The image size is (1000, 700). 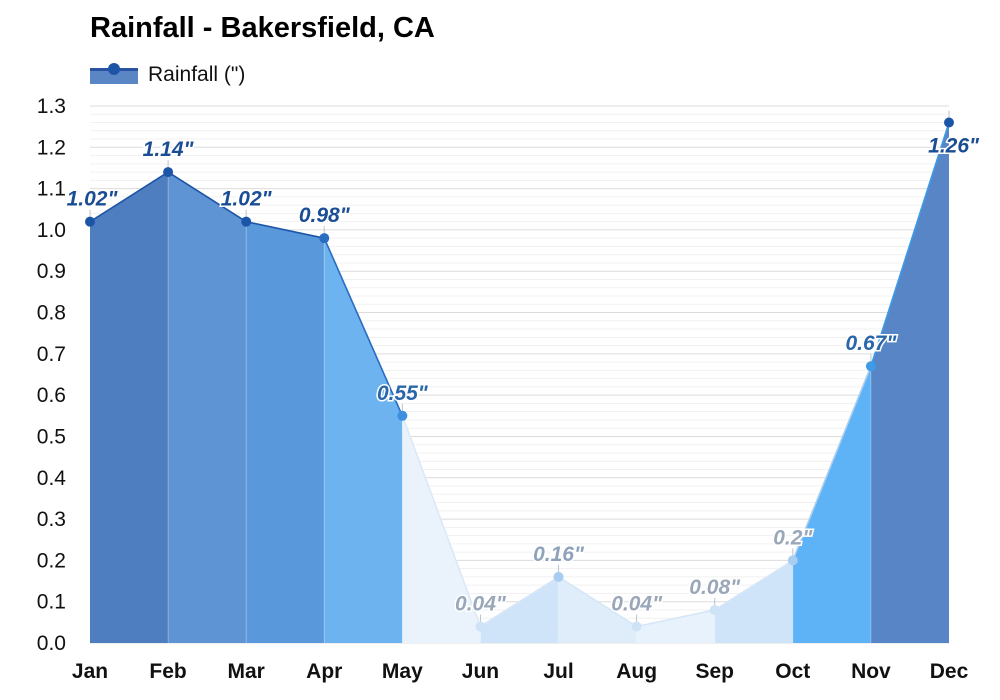 What do you see at coordinates (324, 671) in the screenshot?
I see `x-tick-label: Apr` at bounding box center [324, 671].